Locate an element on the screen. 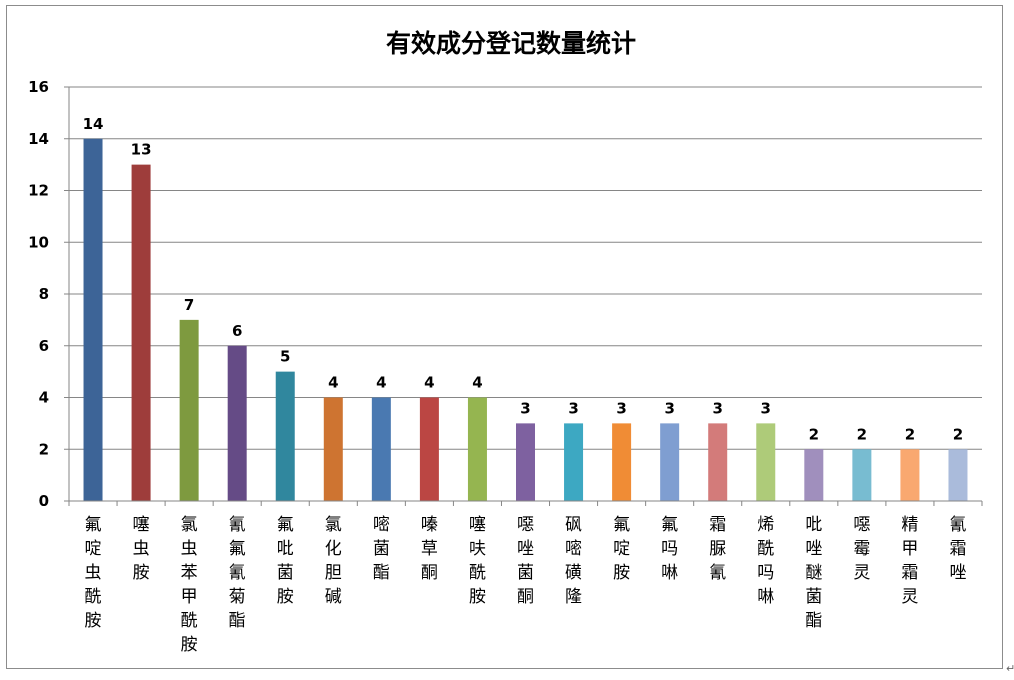 The height and width of the screenshot is (680, 1014). y-tick-label: 4 is located at coordinates (44, 398).